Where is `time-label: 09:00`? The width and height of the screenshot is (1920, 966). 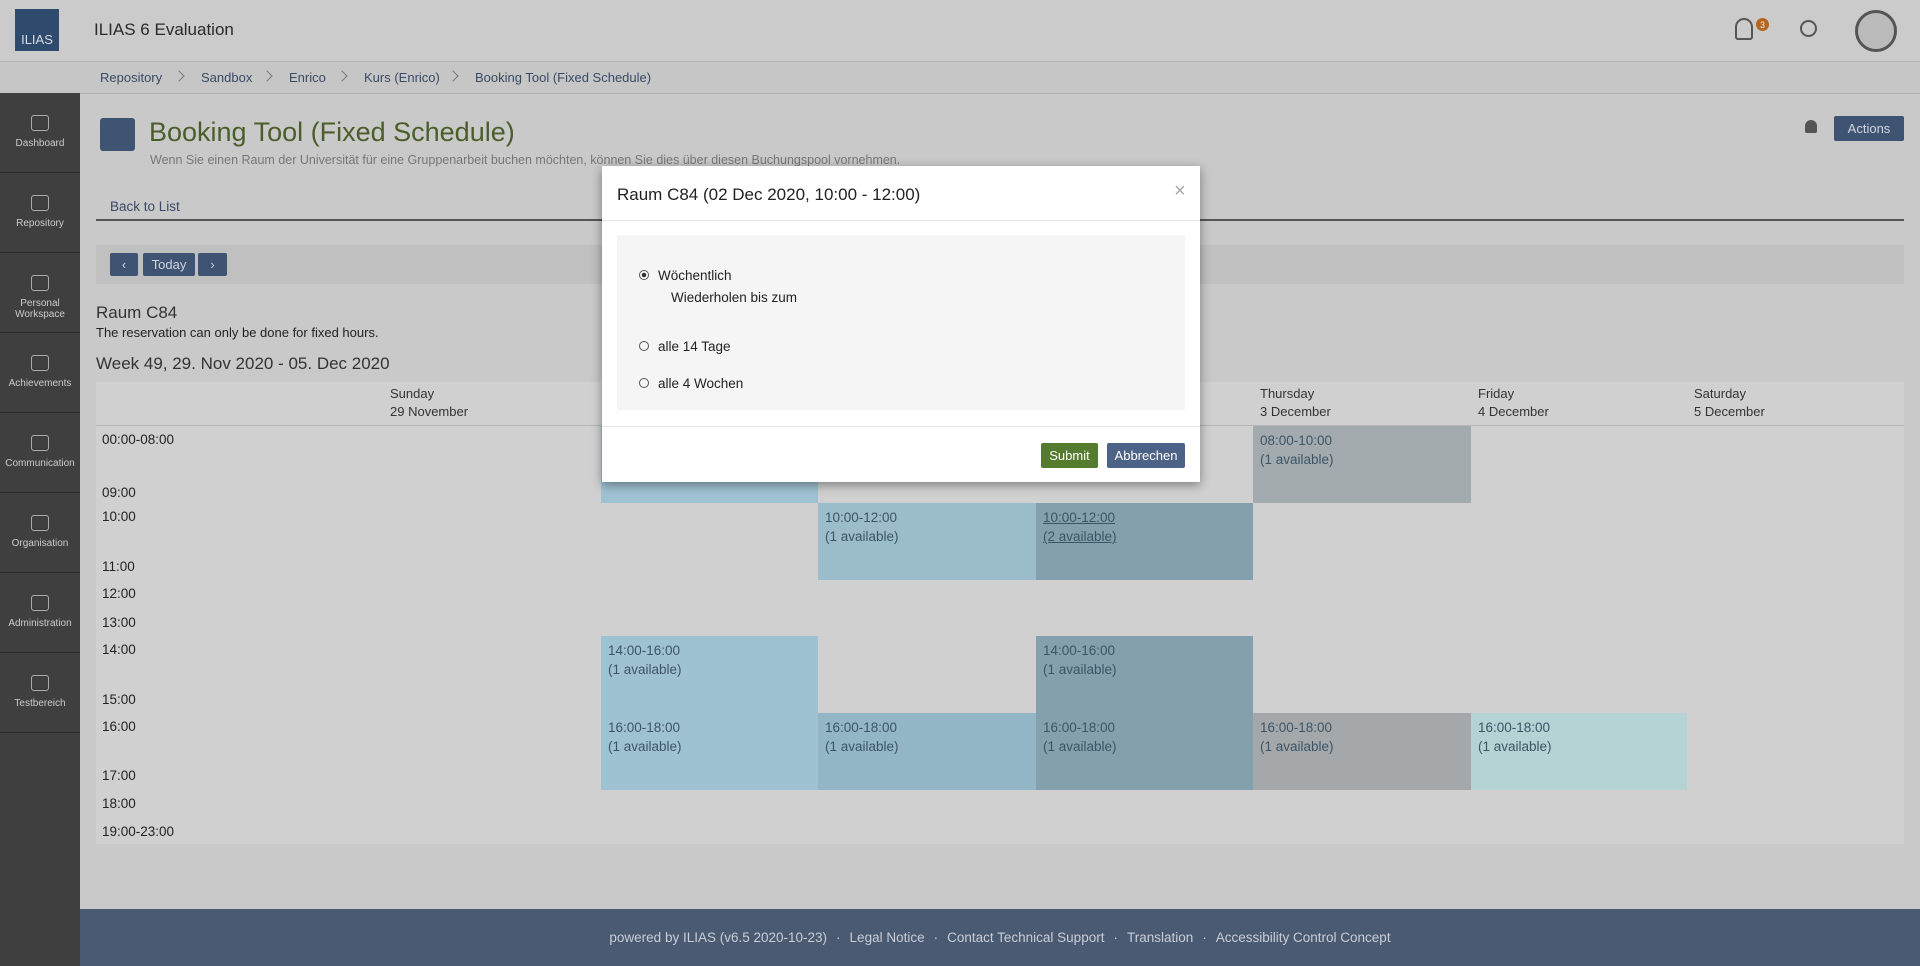 time-label: 09:00 is located at coordinates (119, 492).